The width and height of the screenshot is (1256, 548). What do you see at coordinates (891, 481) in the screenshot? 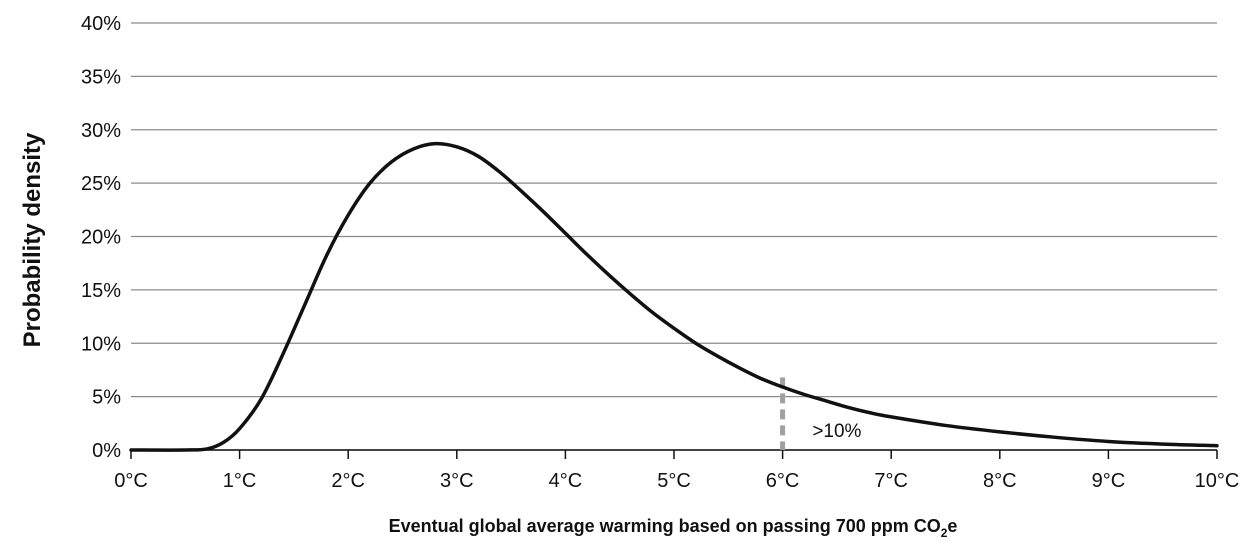
I see `x-tick-label: 7°C` at bounding box center [891, 481].